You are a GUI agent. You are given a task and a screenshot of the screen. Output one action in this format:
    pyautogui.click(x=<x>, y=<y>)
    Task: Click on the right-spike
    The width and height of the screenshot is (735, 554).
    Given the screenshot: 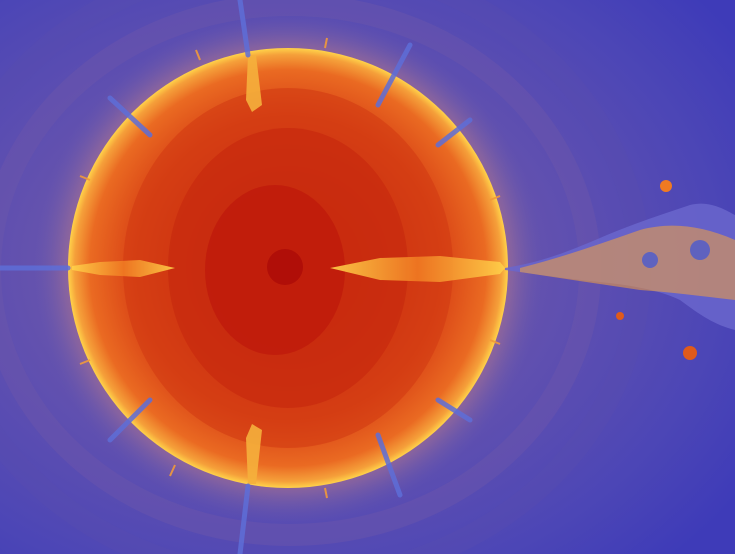 What is the action you would take?
    pyautogui.click(x=417, y=269)
    